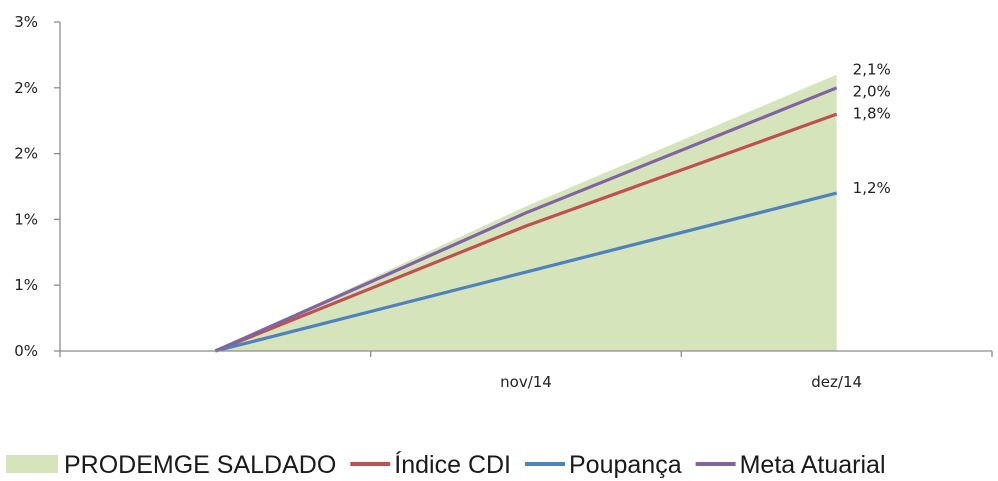 The height and width of the screenshot is (481, 998). What do you see at coordinates (37, 186) in the screenshot?
I see `y-axis-ticks: 0% 1% 1% 2% 2% 3%` at bounding box center [37, 186].